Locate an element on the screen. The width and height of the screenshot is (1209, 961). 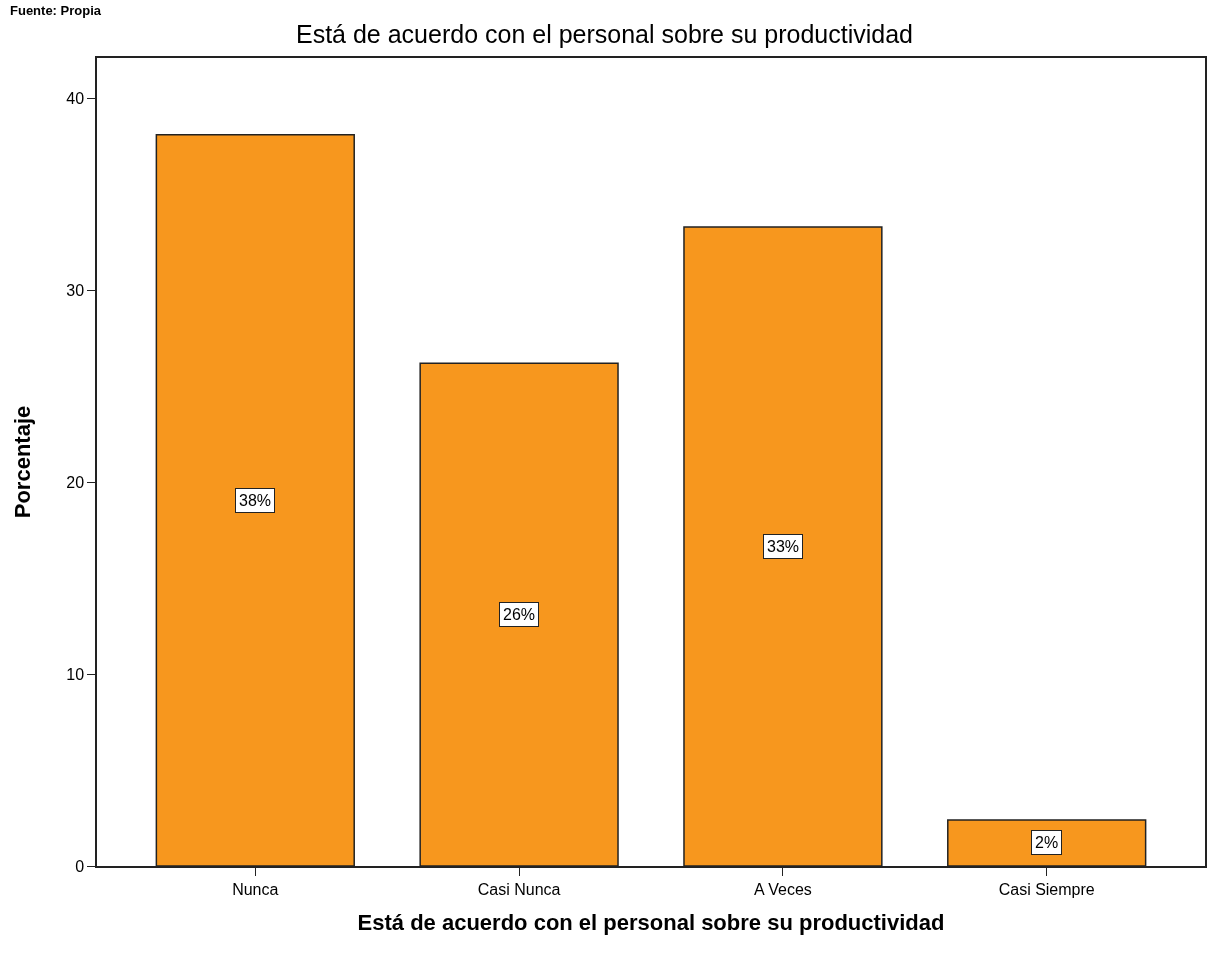
y-tick-label: 20 is located at coordinates (75, 482).